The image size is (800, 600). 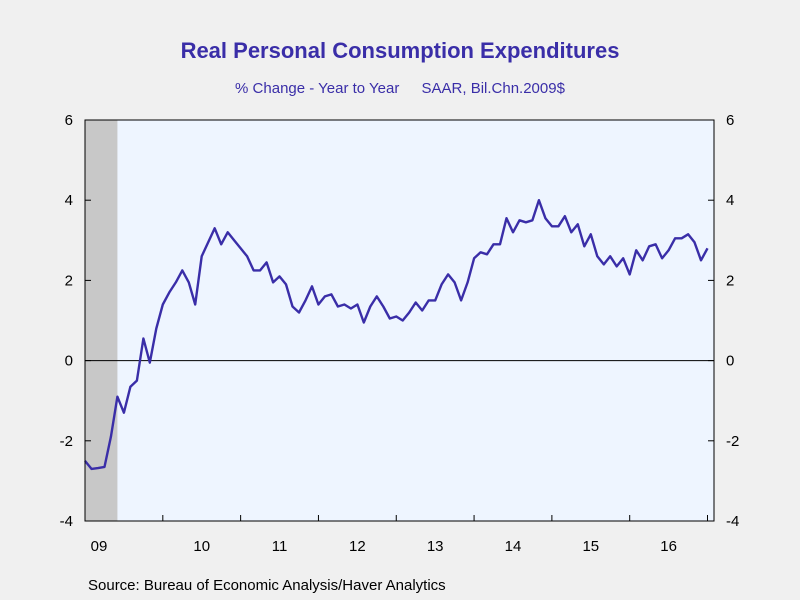 What do you see at coordinates (730, 280) in the screenshot?
I see `y-tick-label-right: 2` at bounding box center [730, 280].